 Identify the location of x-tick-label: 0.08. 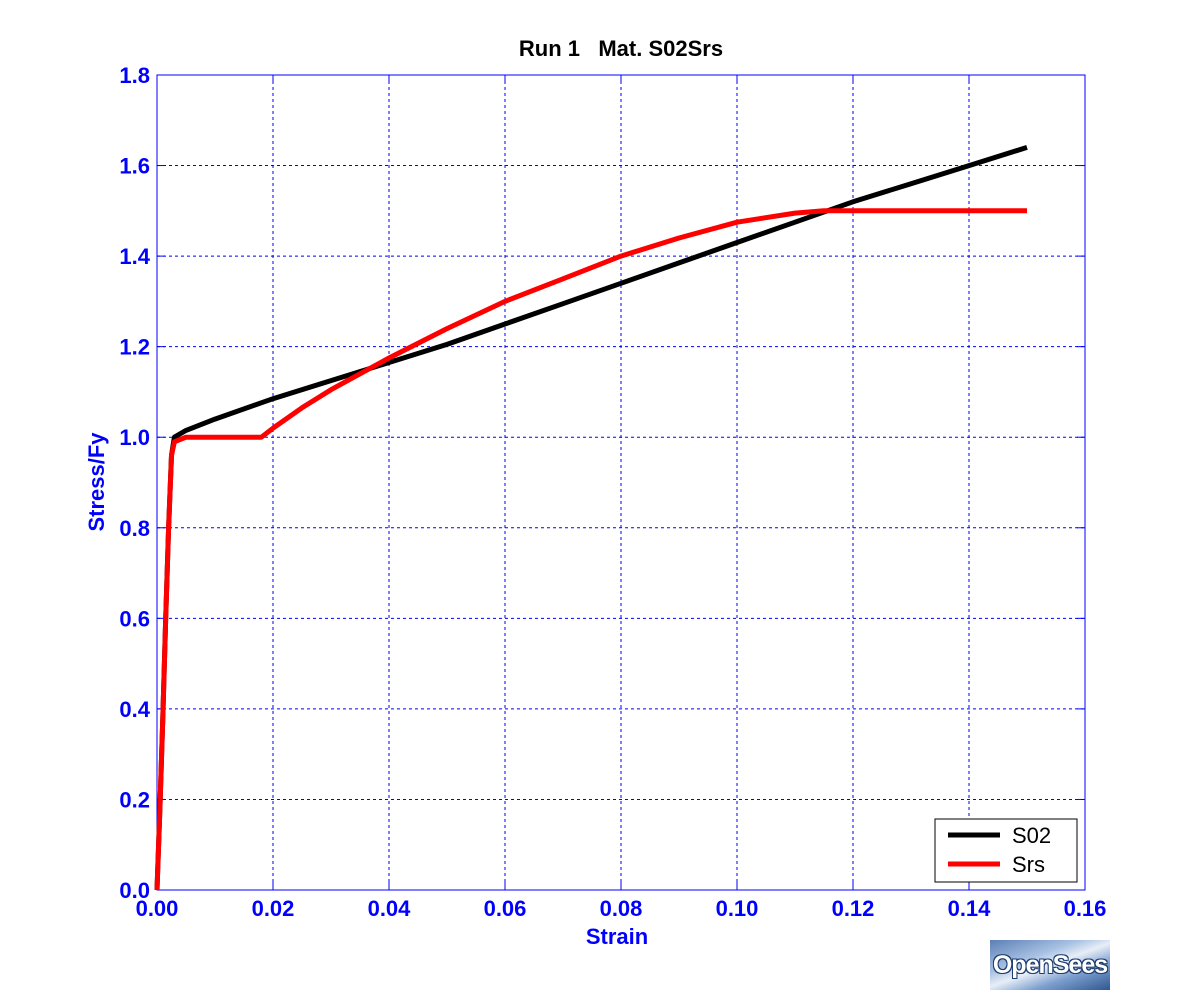
(621, 908).